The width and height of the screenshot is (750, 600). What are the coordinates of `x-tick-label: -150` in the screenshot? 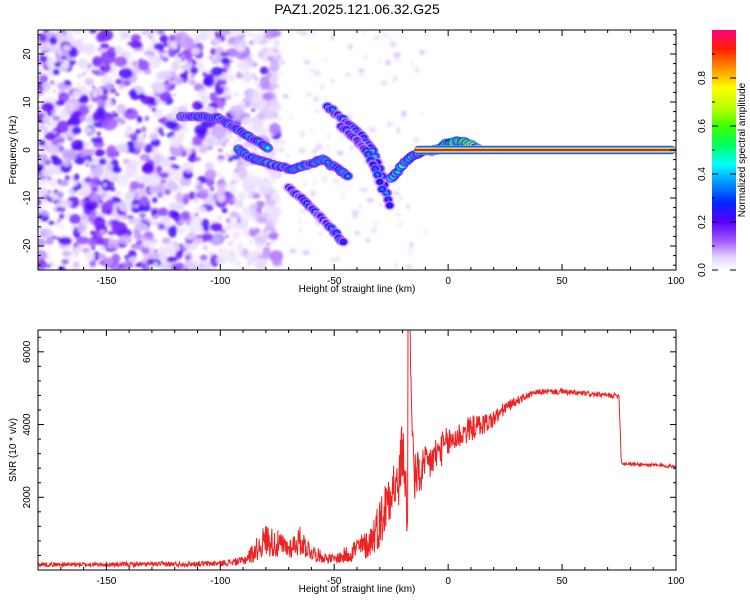 It's located at (106, 281).